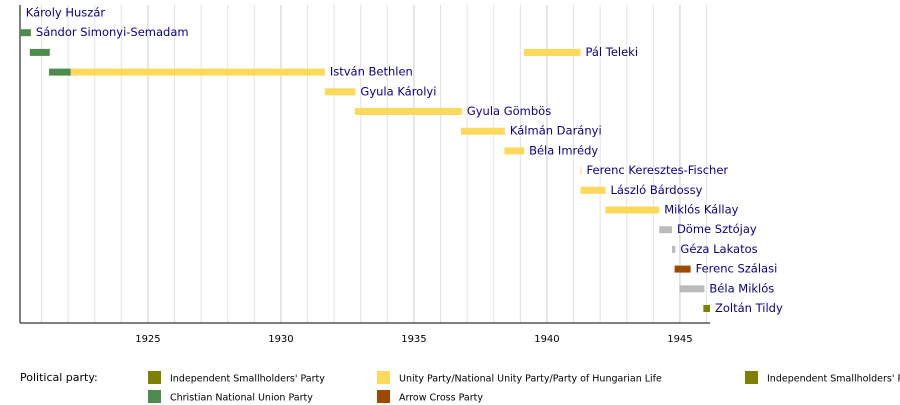 The height and width of the screenshot is (405, 900). What do you see at coordinates (658, 170) in the screenshot?
I see `bar-label: Ferenc Keresztes-Fischer` at bounding box center [658, 170].